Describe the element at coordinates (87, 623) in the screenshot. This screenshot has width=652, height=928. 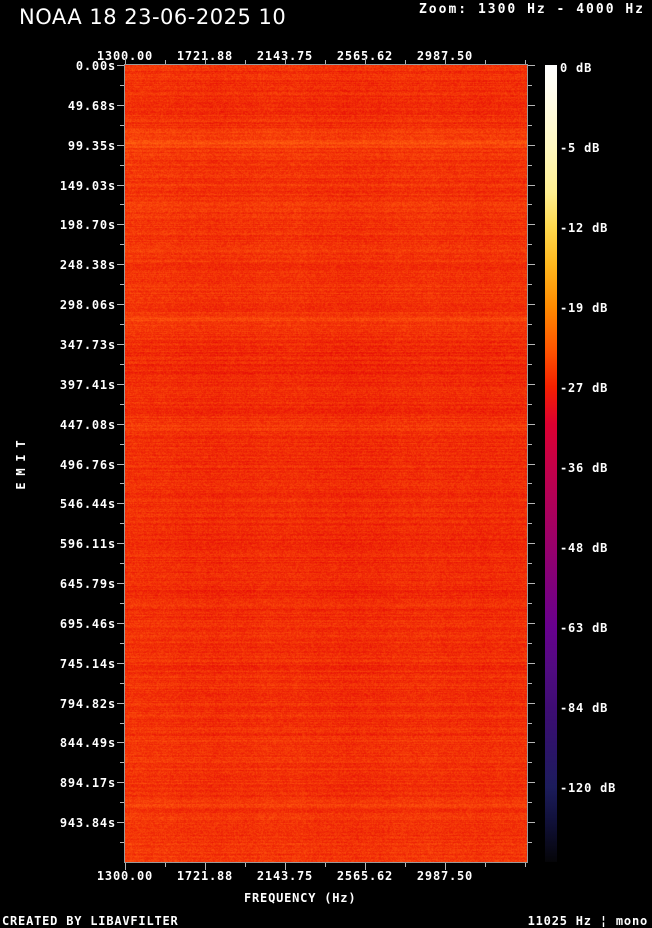
I see `time-tick-label: 695.46s` at that location.